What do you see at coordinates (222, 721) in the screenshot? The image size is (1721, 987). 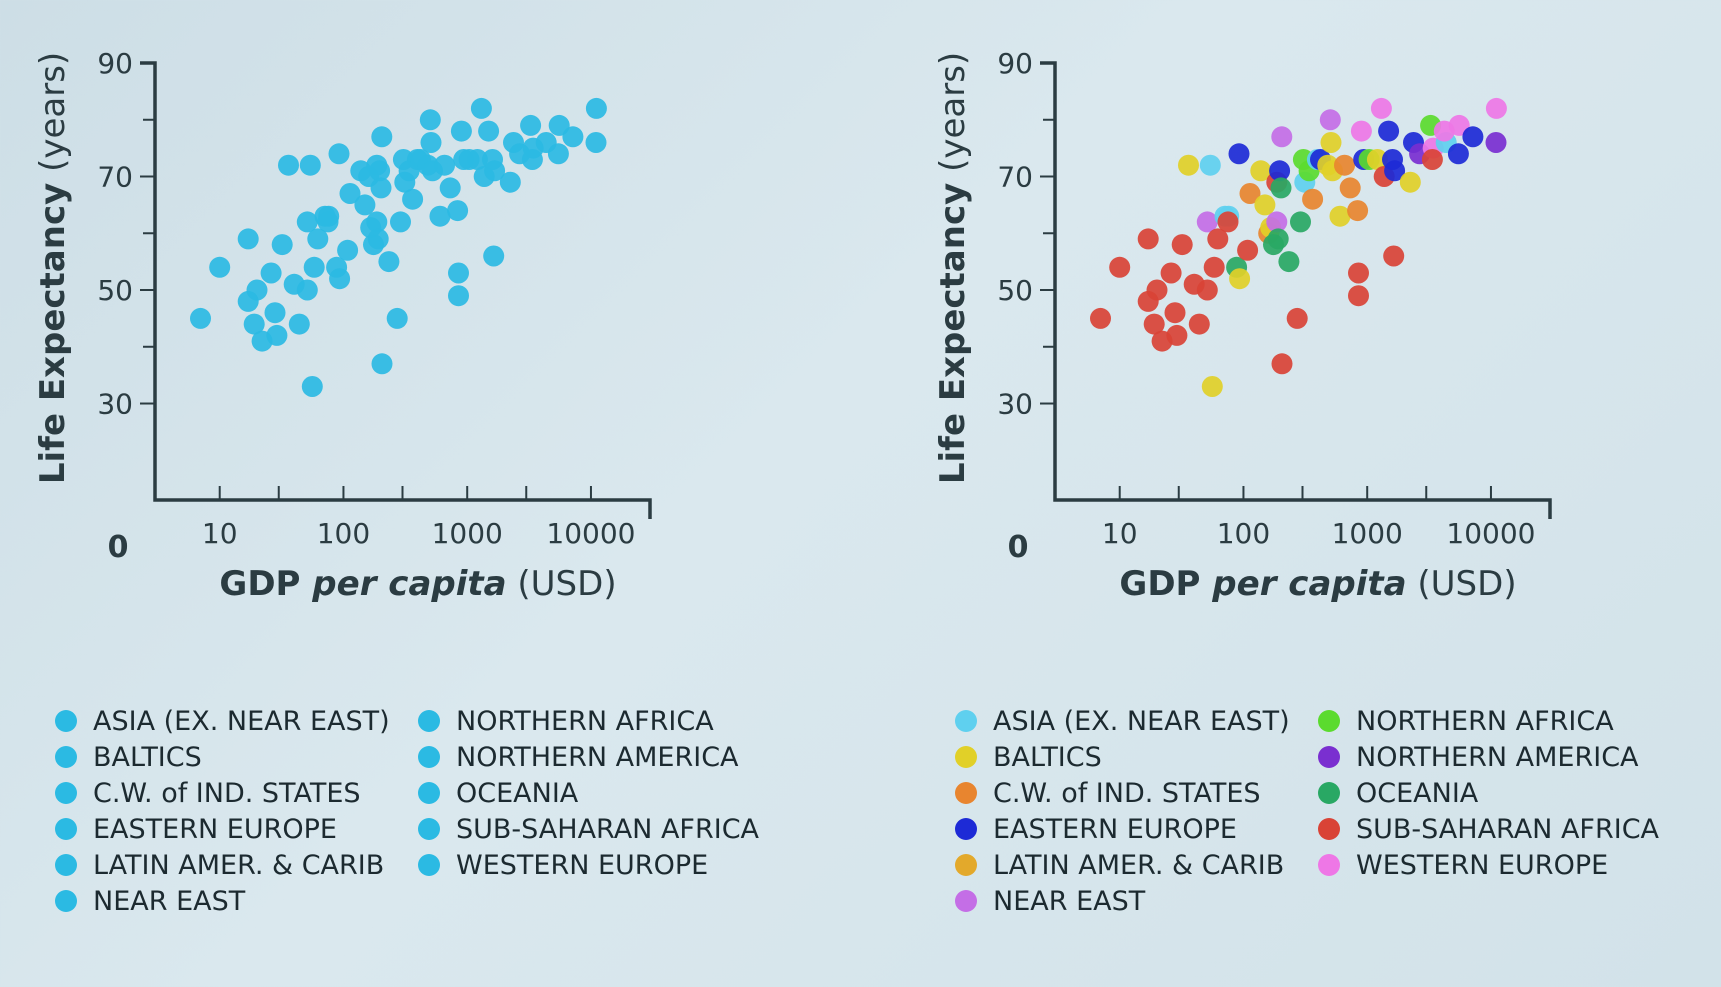 I see `legend-item: ASIA (EX. NEAR EAST)` at bounding box center [222, 721].